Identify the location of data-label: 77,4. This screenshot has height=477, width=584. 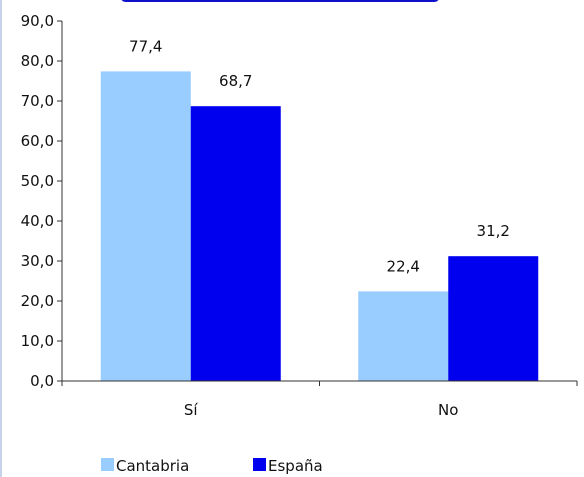
(145, 46).